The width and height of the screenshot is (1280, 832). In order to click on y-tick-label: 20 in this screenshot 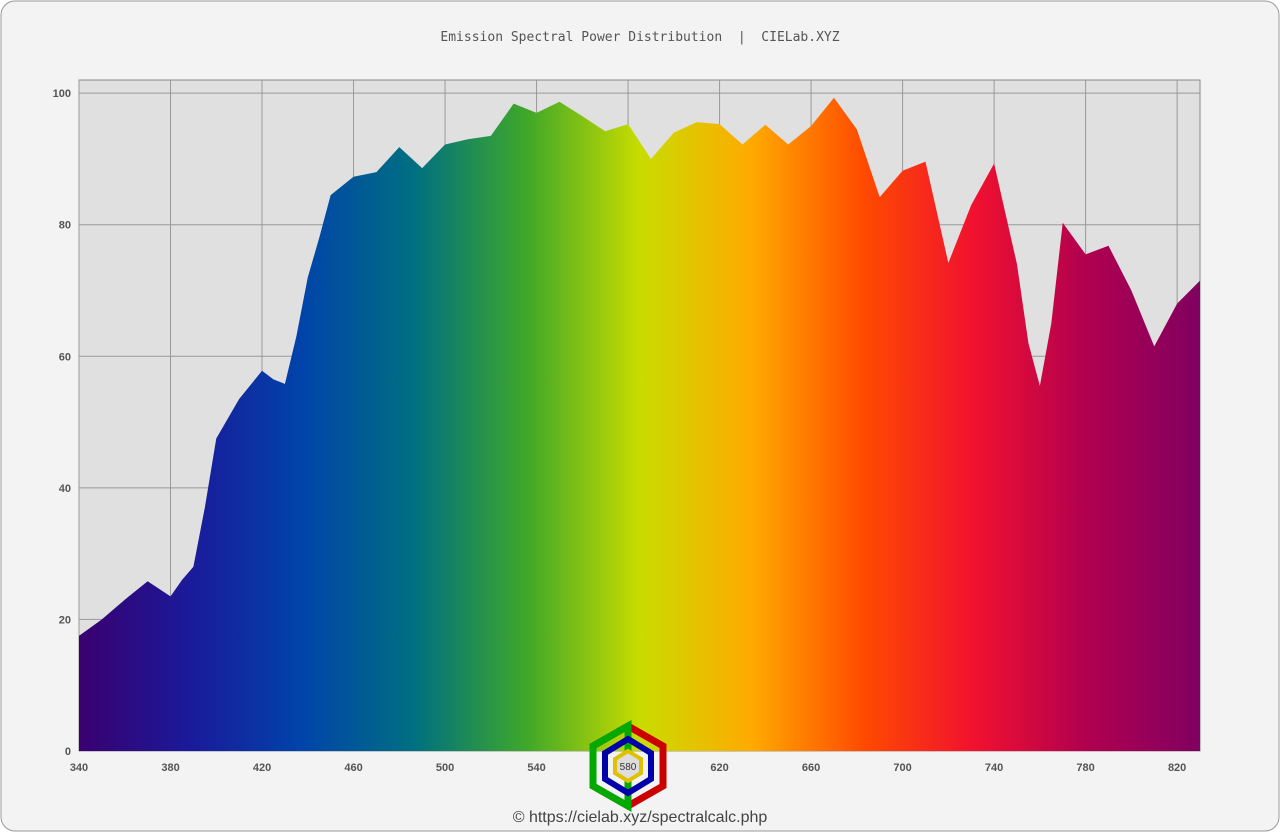, I will do `click(65, 620)`.